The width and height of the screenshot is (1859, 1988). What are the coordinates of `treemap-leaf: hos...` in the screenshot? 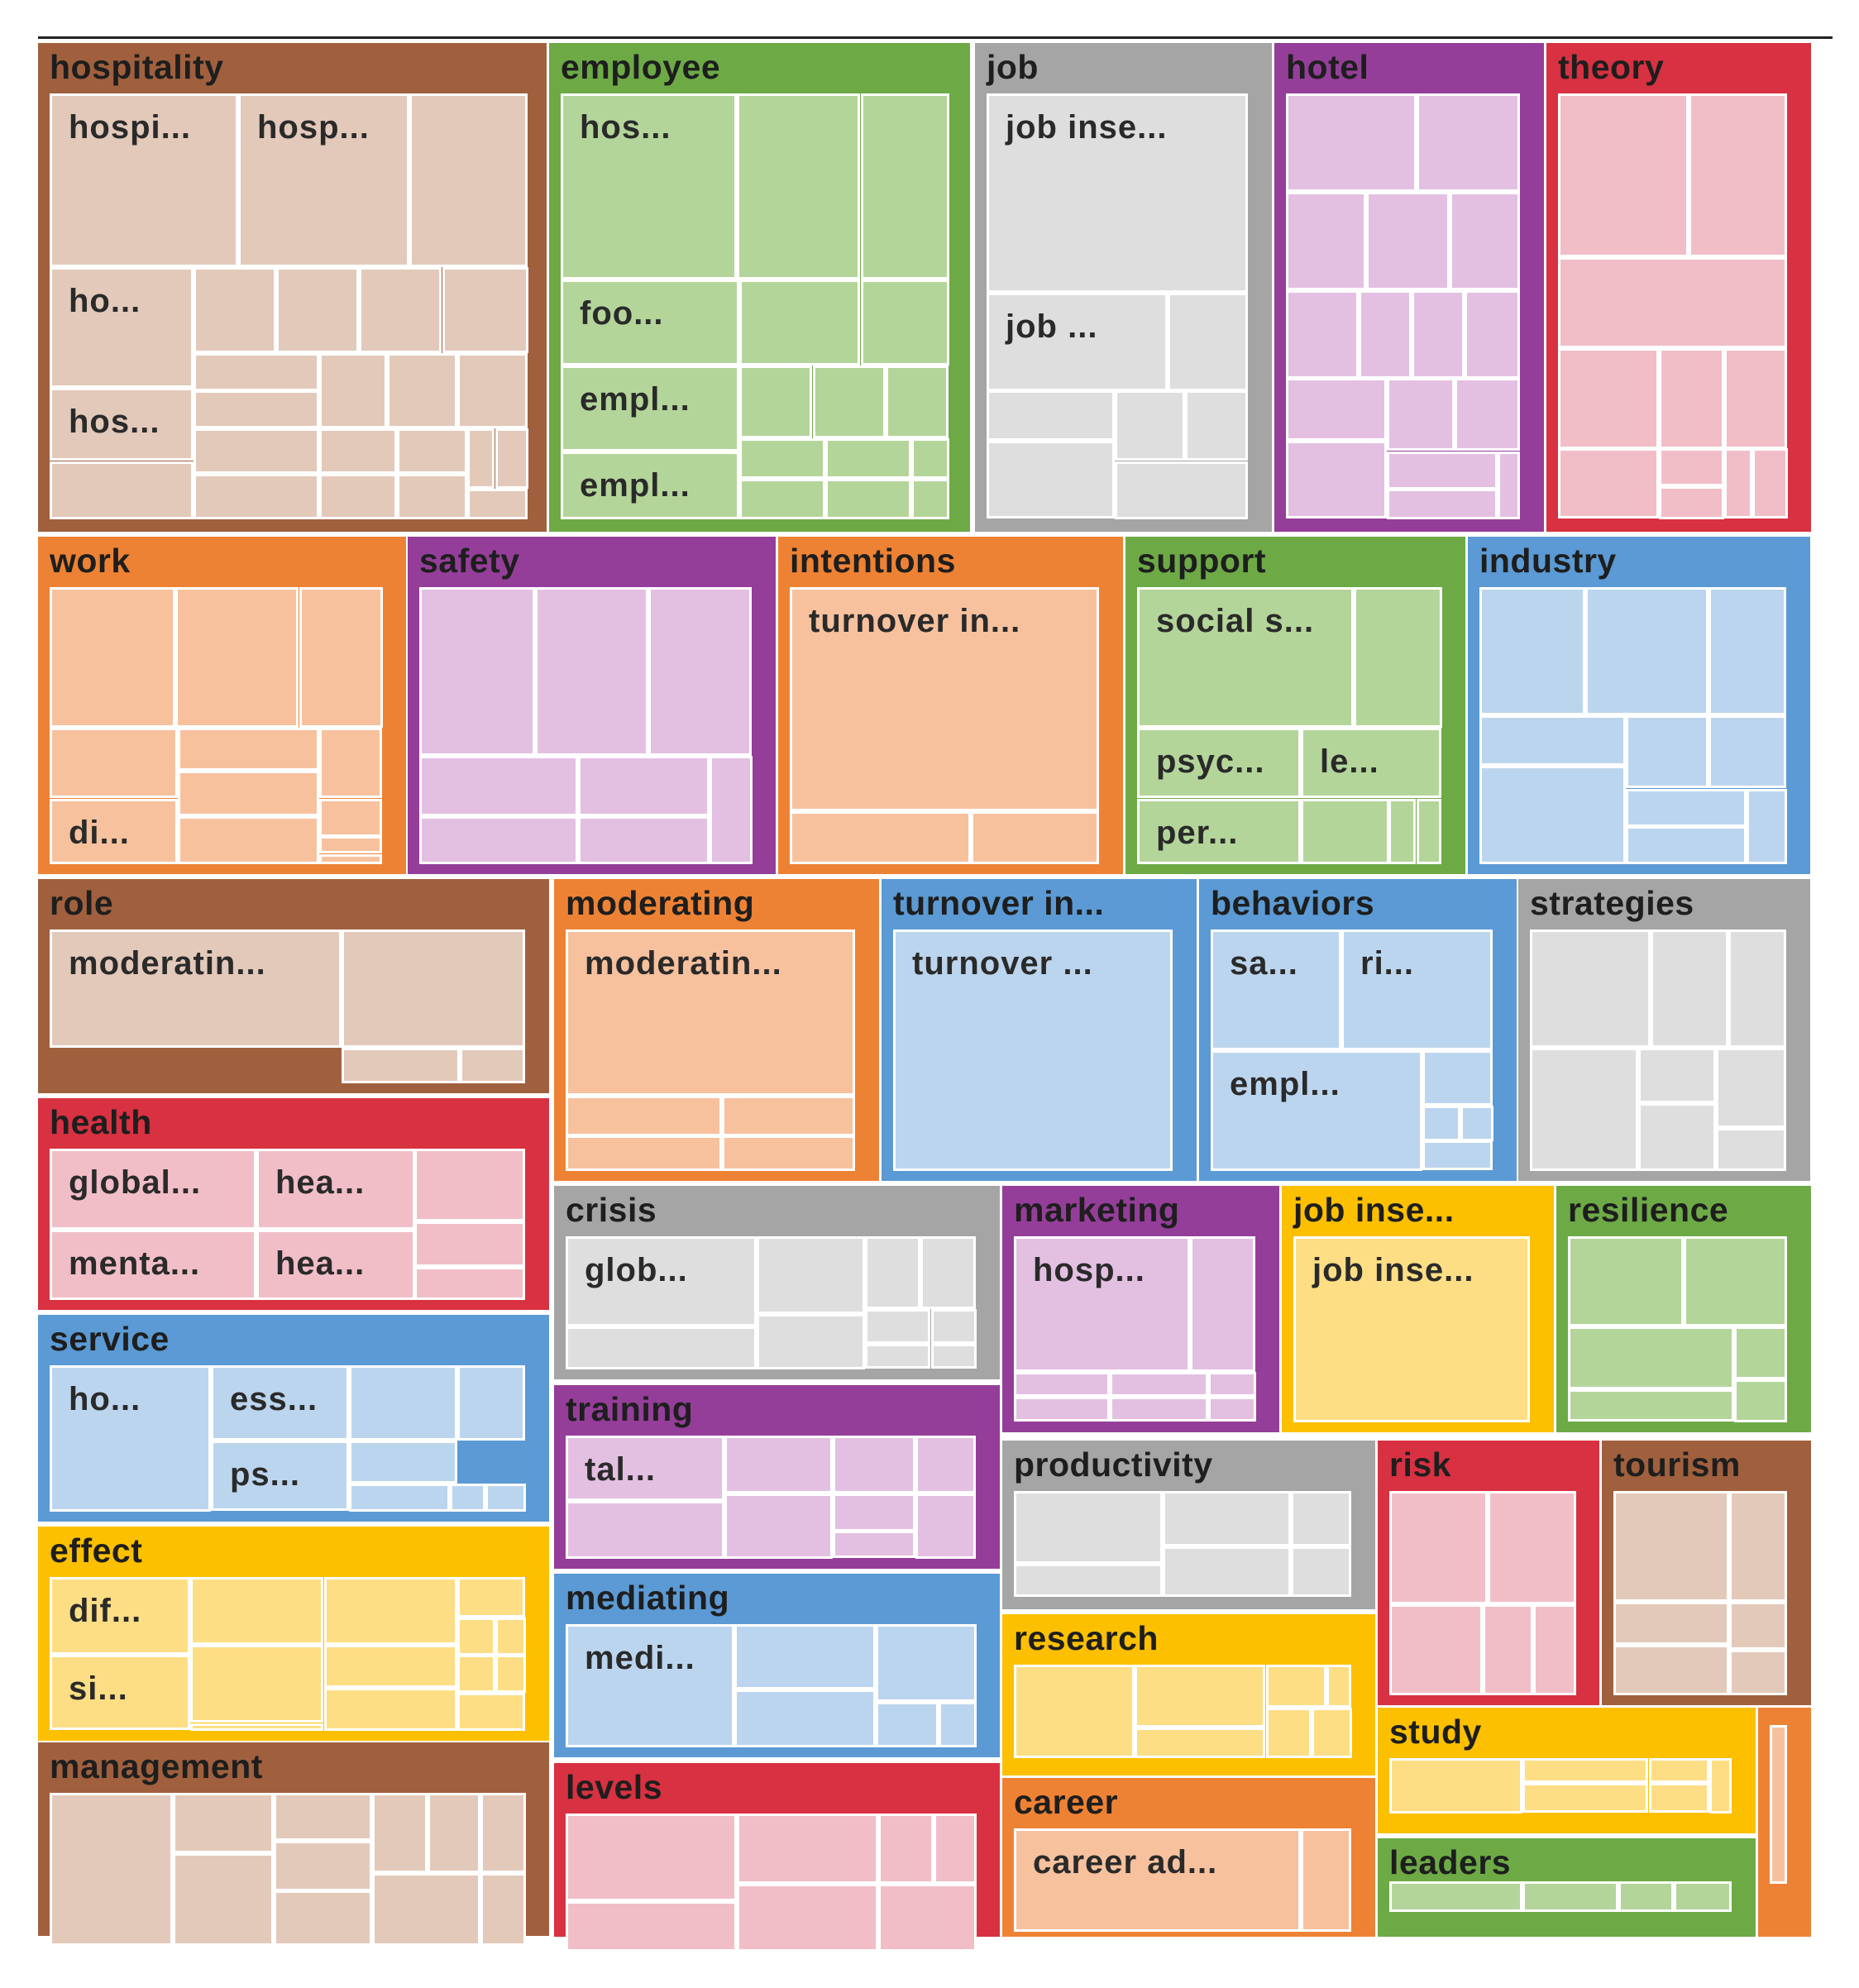 It's located at (649, 186).